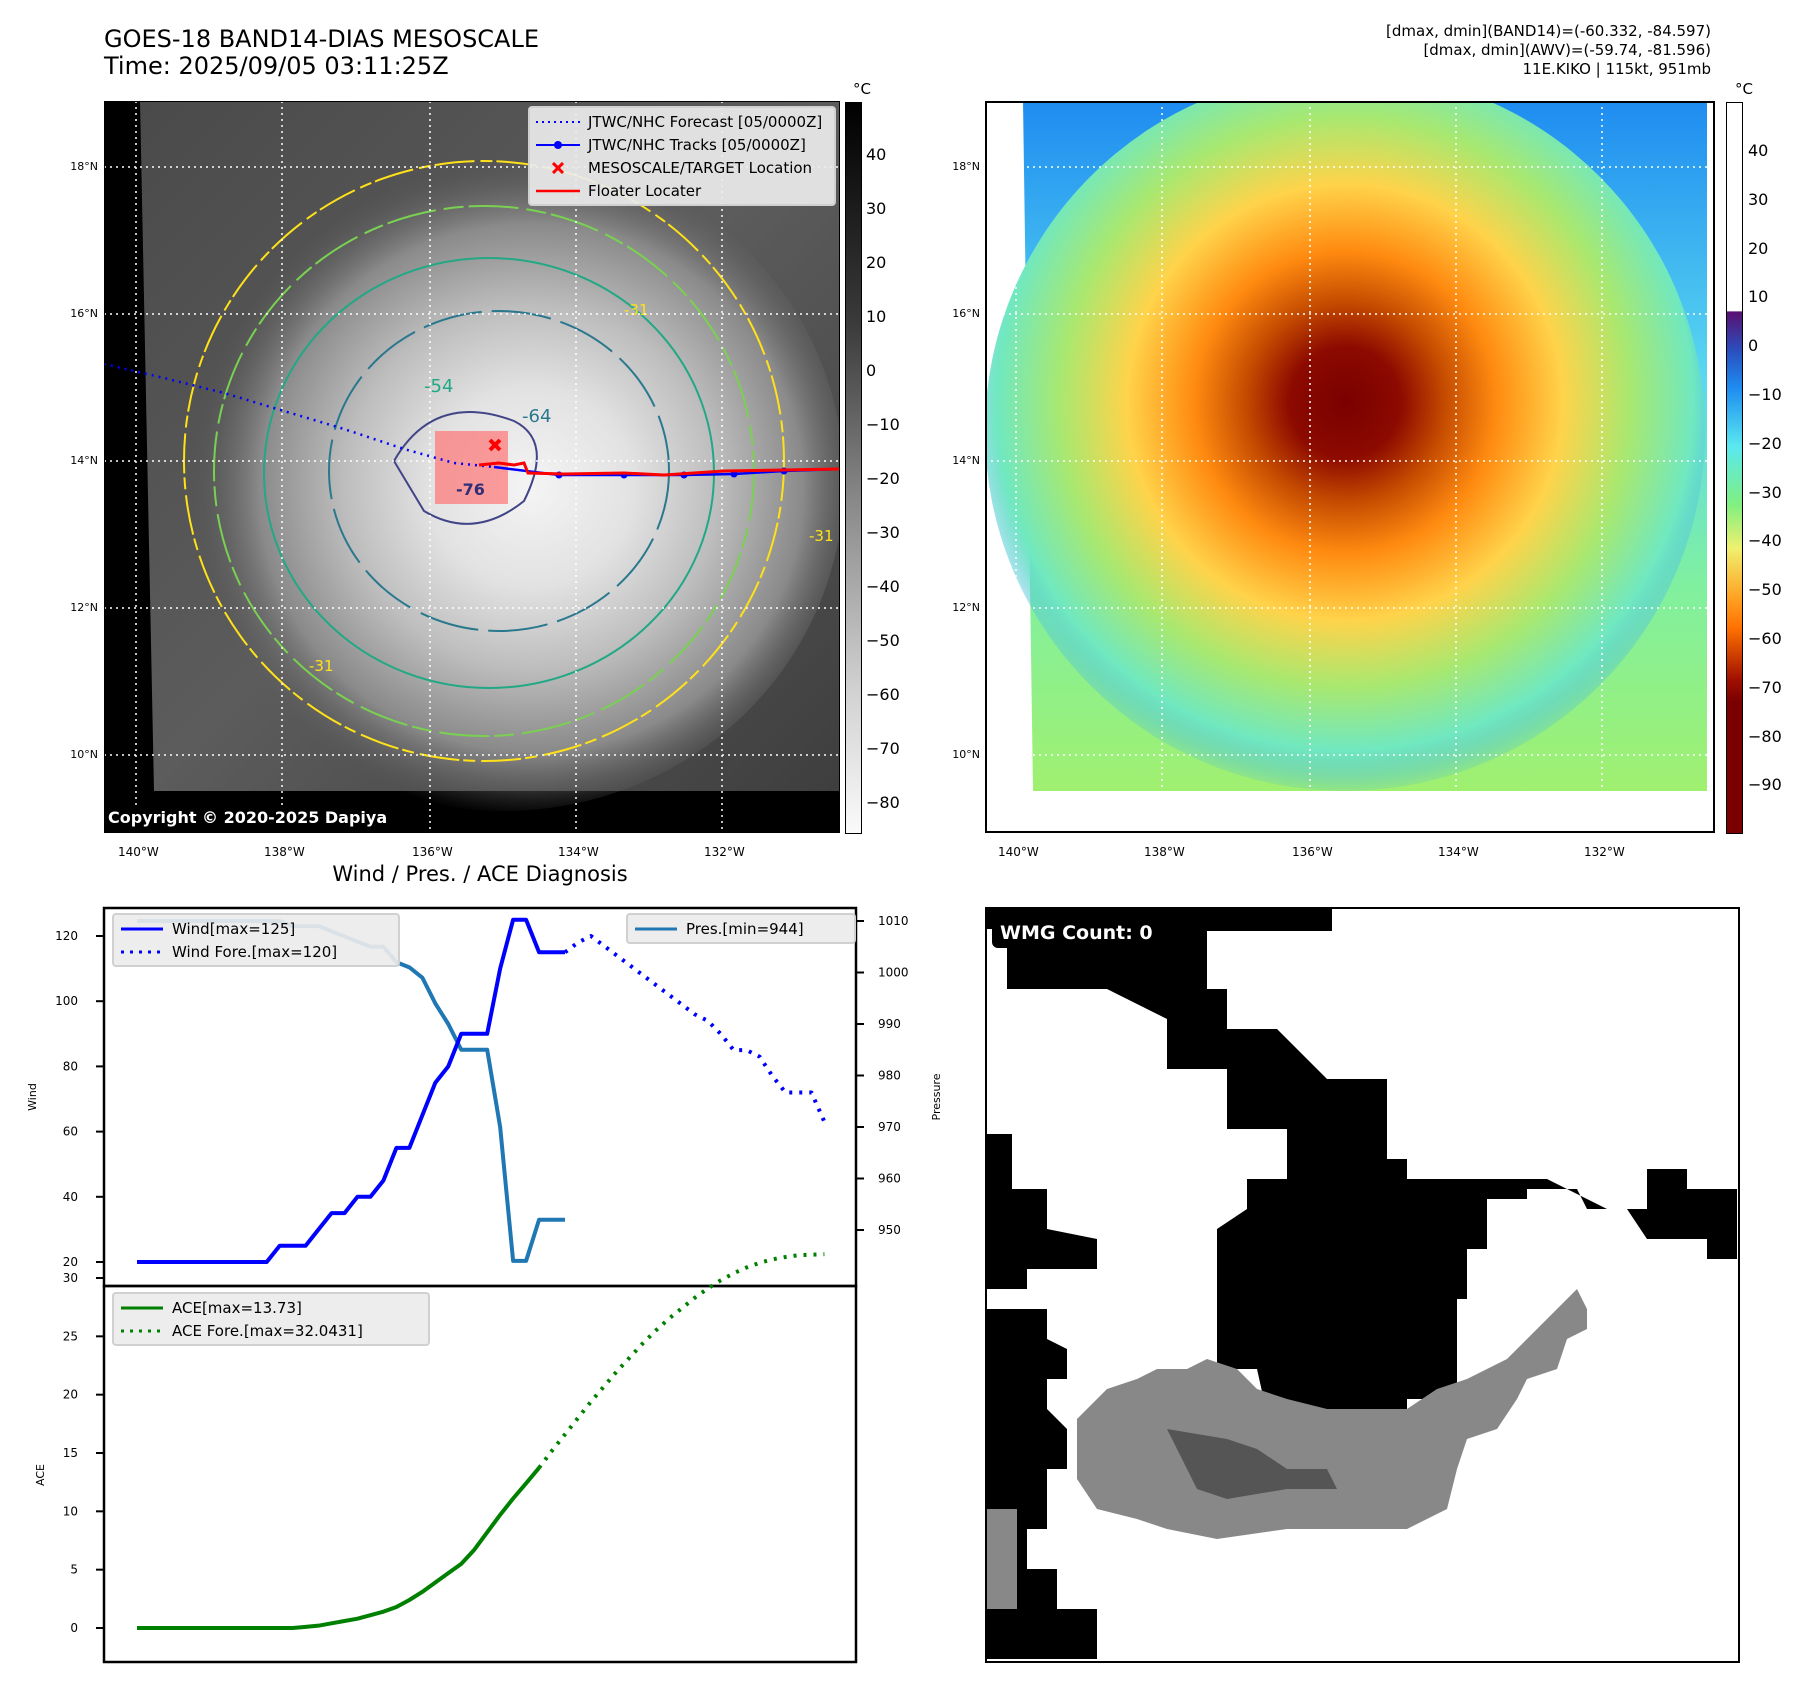 Image resolution: width=1797 pixels, height=1690 pixels. What do you see at coordinates (84, 313) in the screenshot?
I see `ir-lat-tick-16: 16°N` at bounding box center [84, 313].